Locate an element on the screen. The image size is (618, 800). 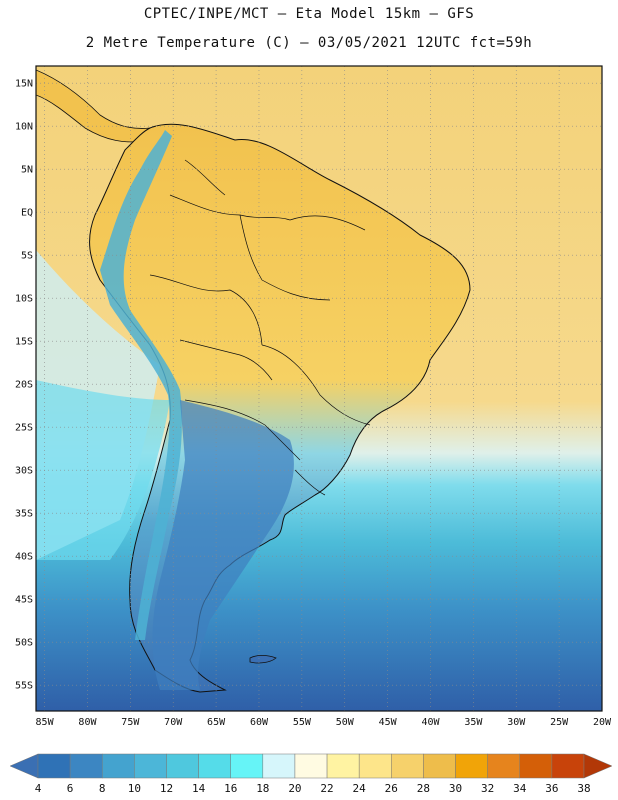
colorbar-label: 38 is located at coordinates (583, 788).